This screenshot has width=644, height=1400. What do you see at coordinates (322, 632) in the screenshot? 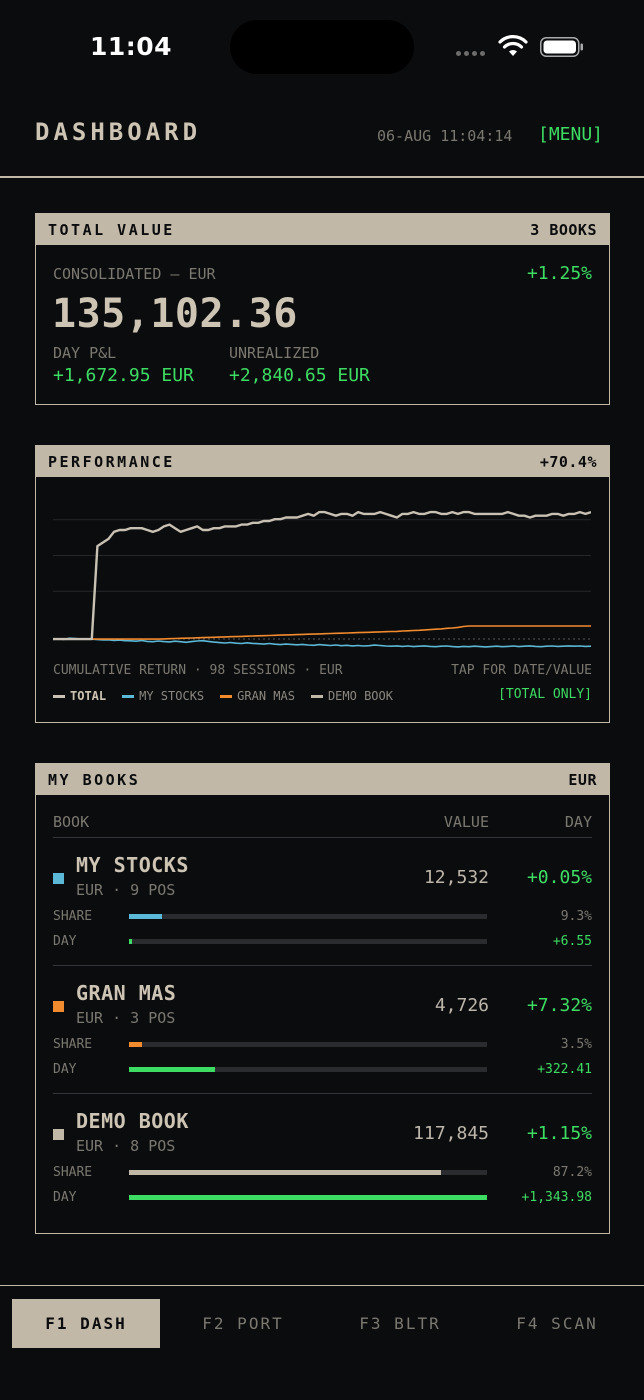
I see `series-line-gran-mas` at bounding box center [322, 632].